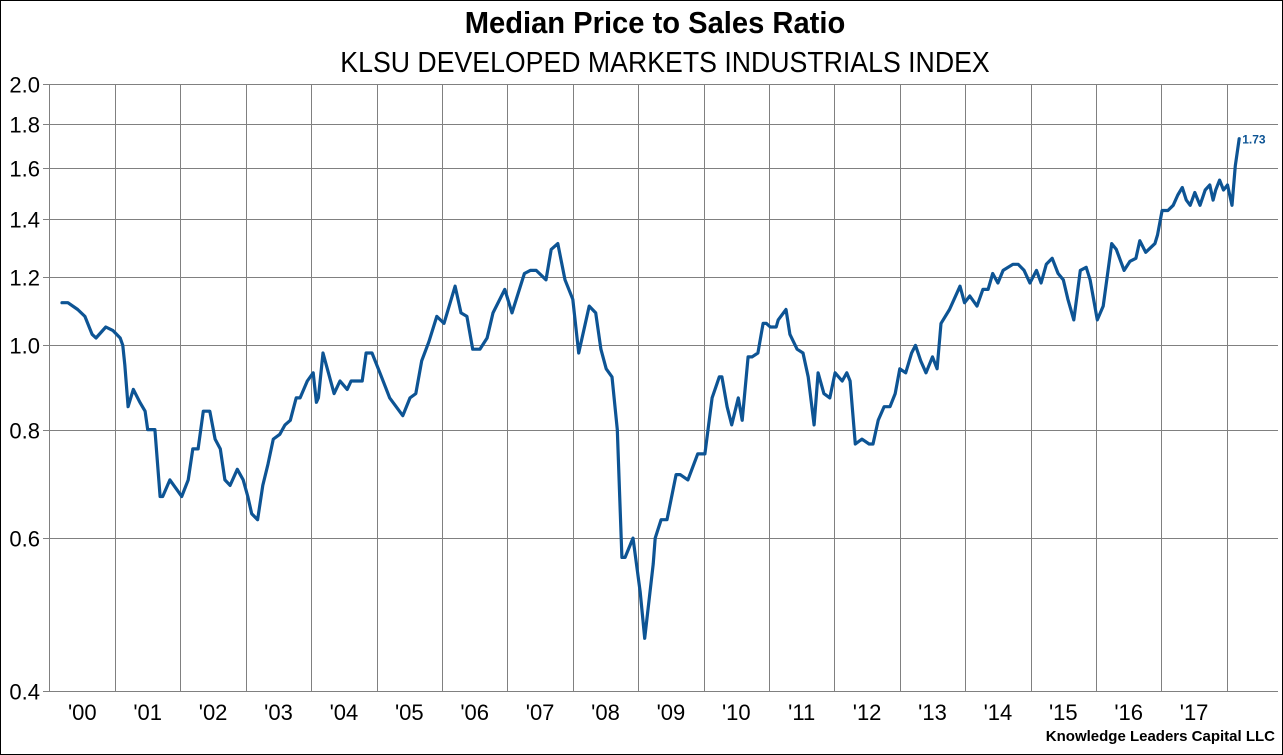 This screenshot has height=755, width=1283. What do you see at coordinates (736, 712) in the screenshot?
I see `x-tick-label: '10` at bounding box center [736, 712].